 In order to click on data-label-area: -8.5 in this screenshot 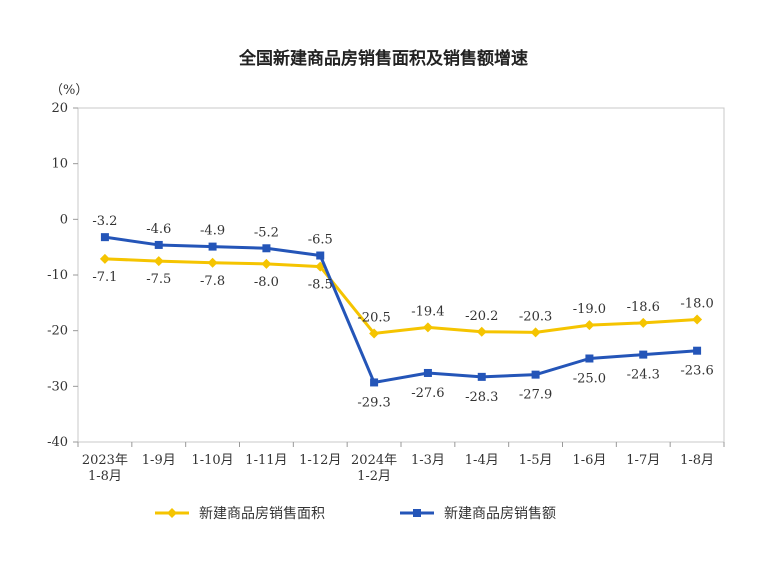, I will do `click(320, 285)`.